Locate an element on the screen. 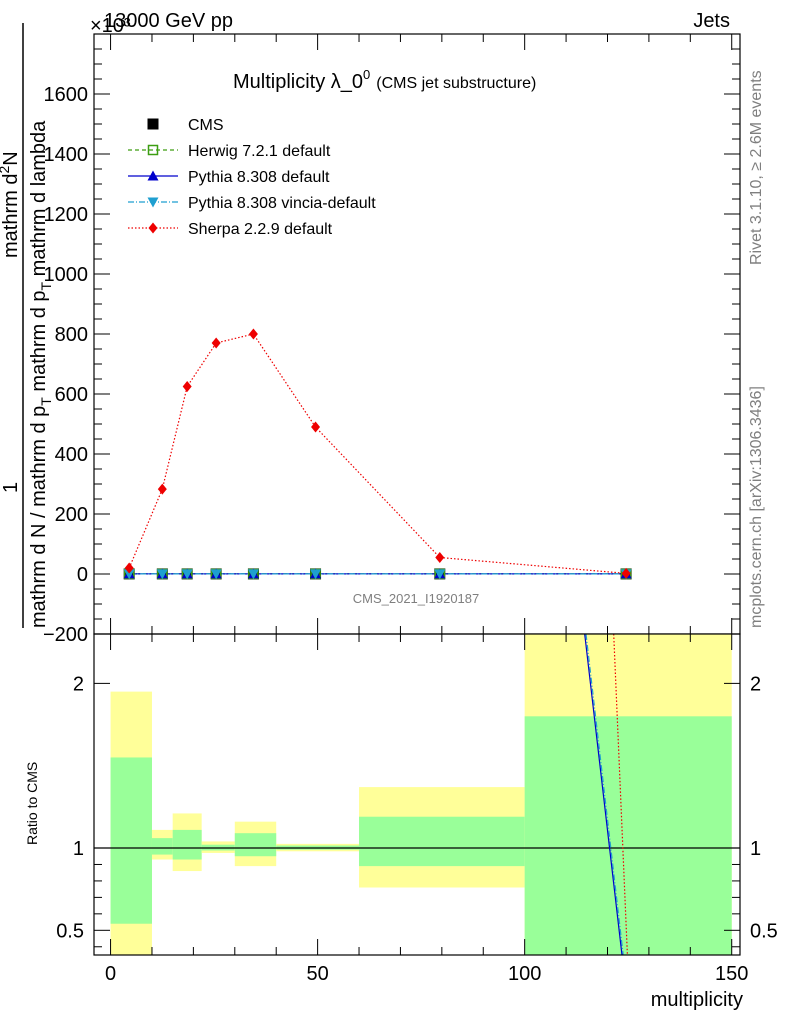  ratio-ytick-label-right-0: 0.5 is located at coordinates (764, 931).